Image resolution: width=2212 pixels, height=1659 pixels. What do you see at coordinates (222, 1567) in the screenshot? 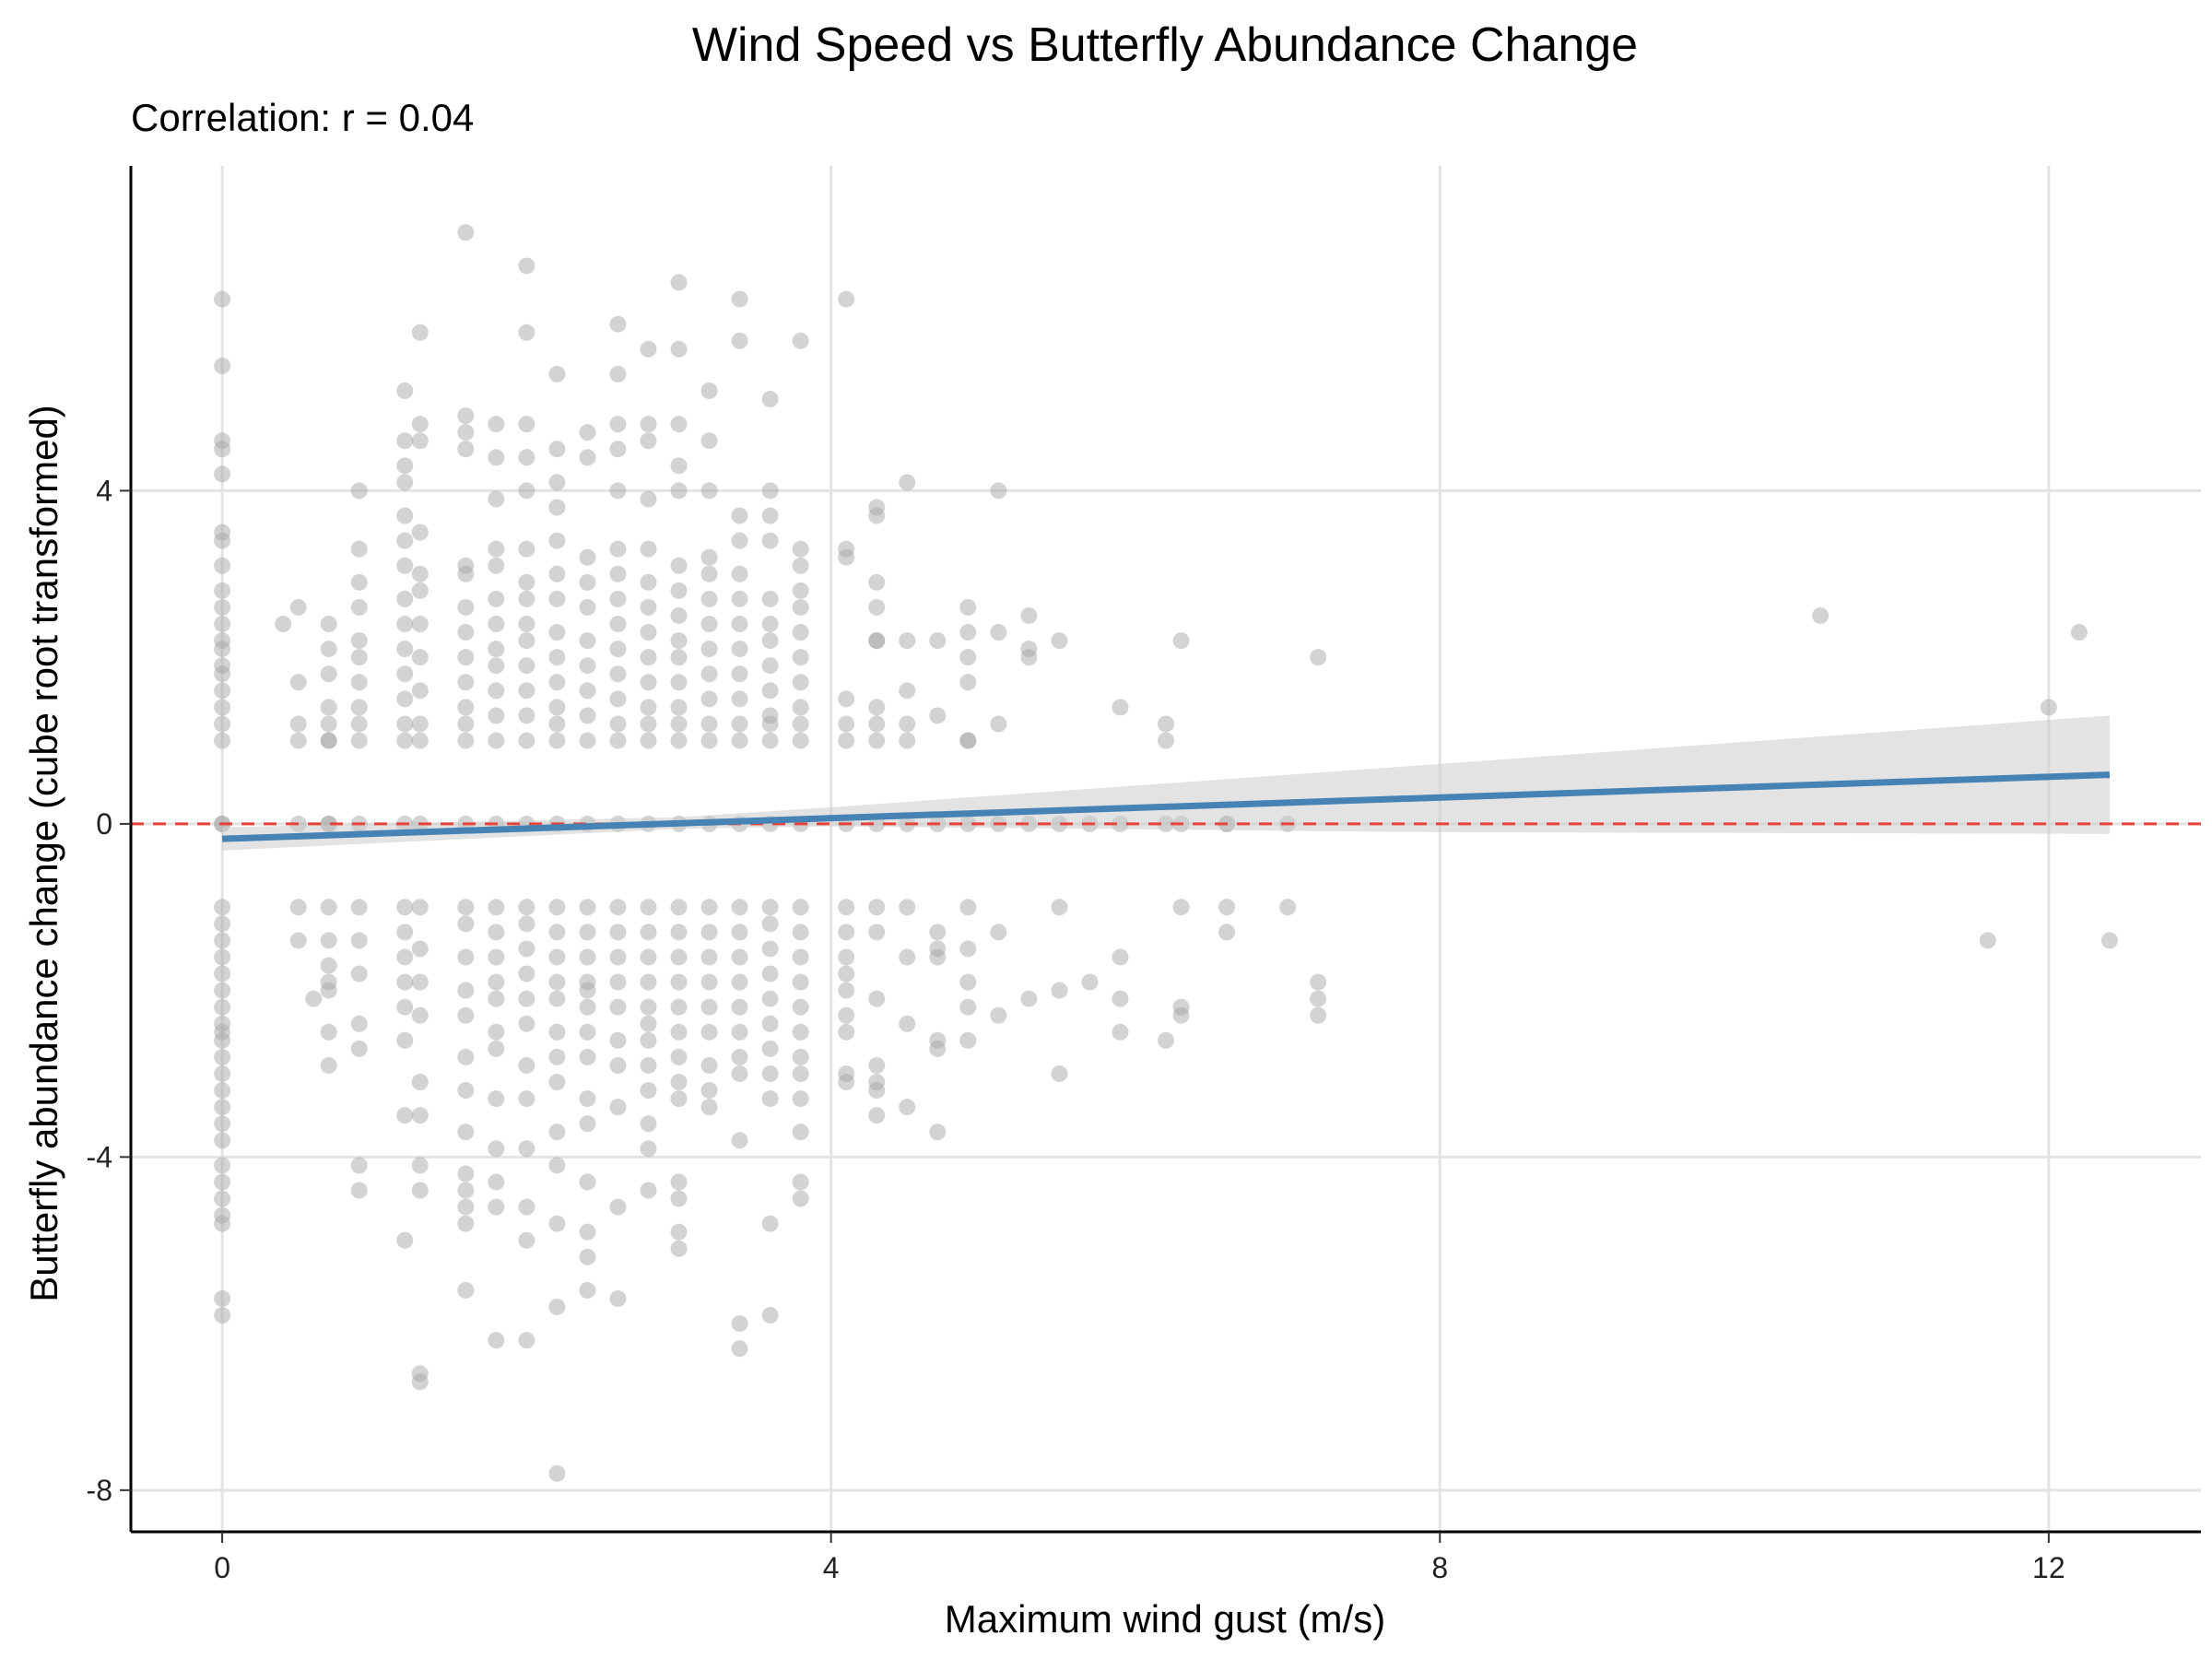
I see `x-tick-label: 0` at bounding box center [222, 1567].